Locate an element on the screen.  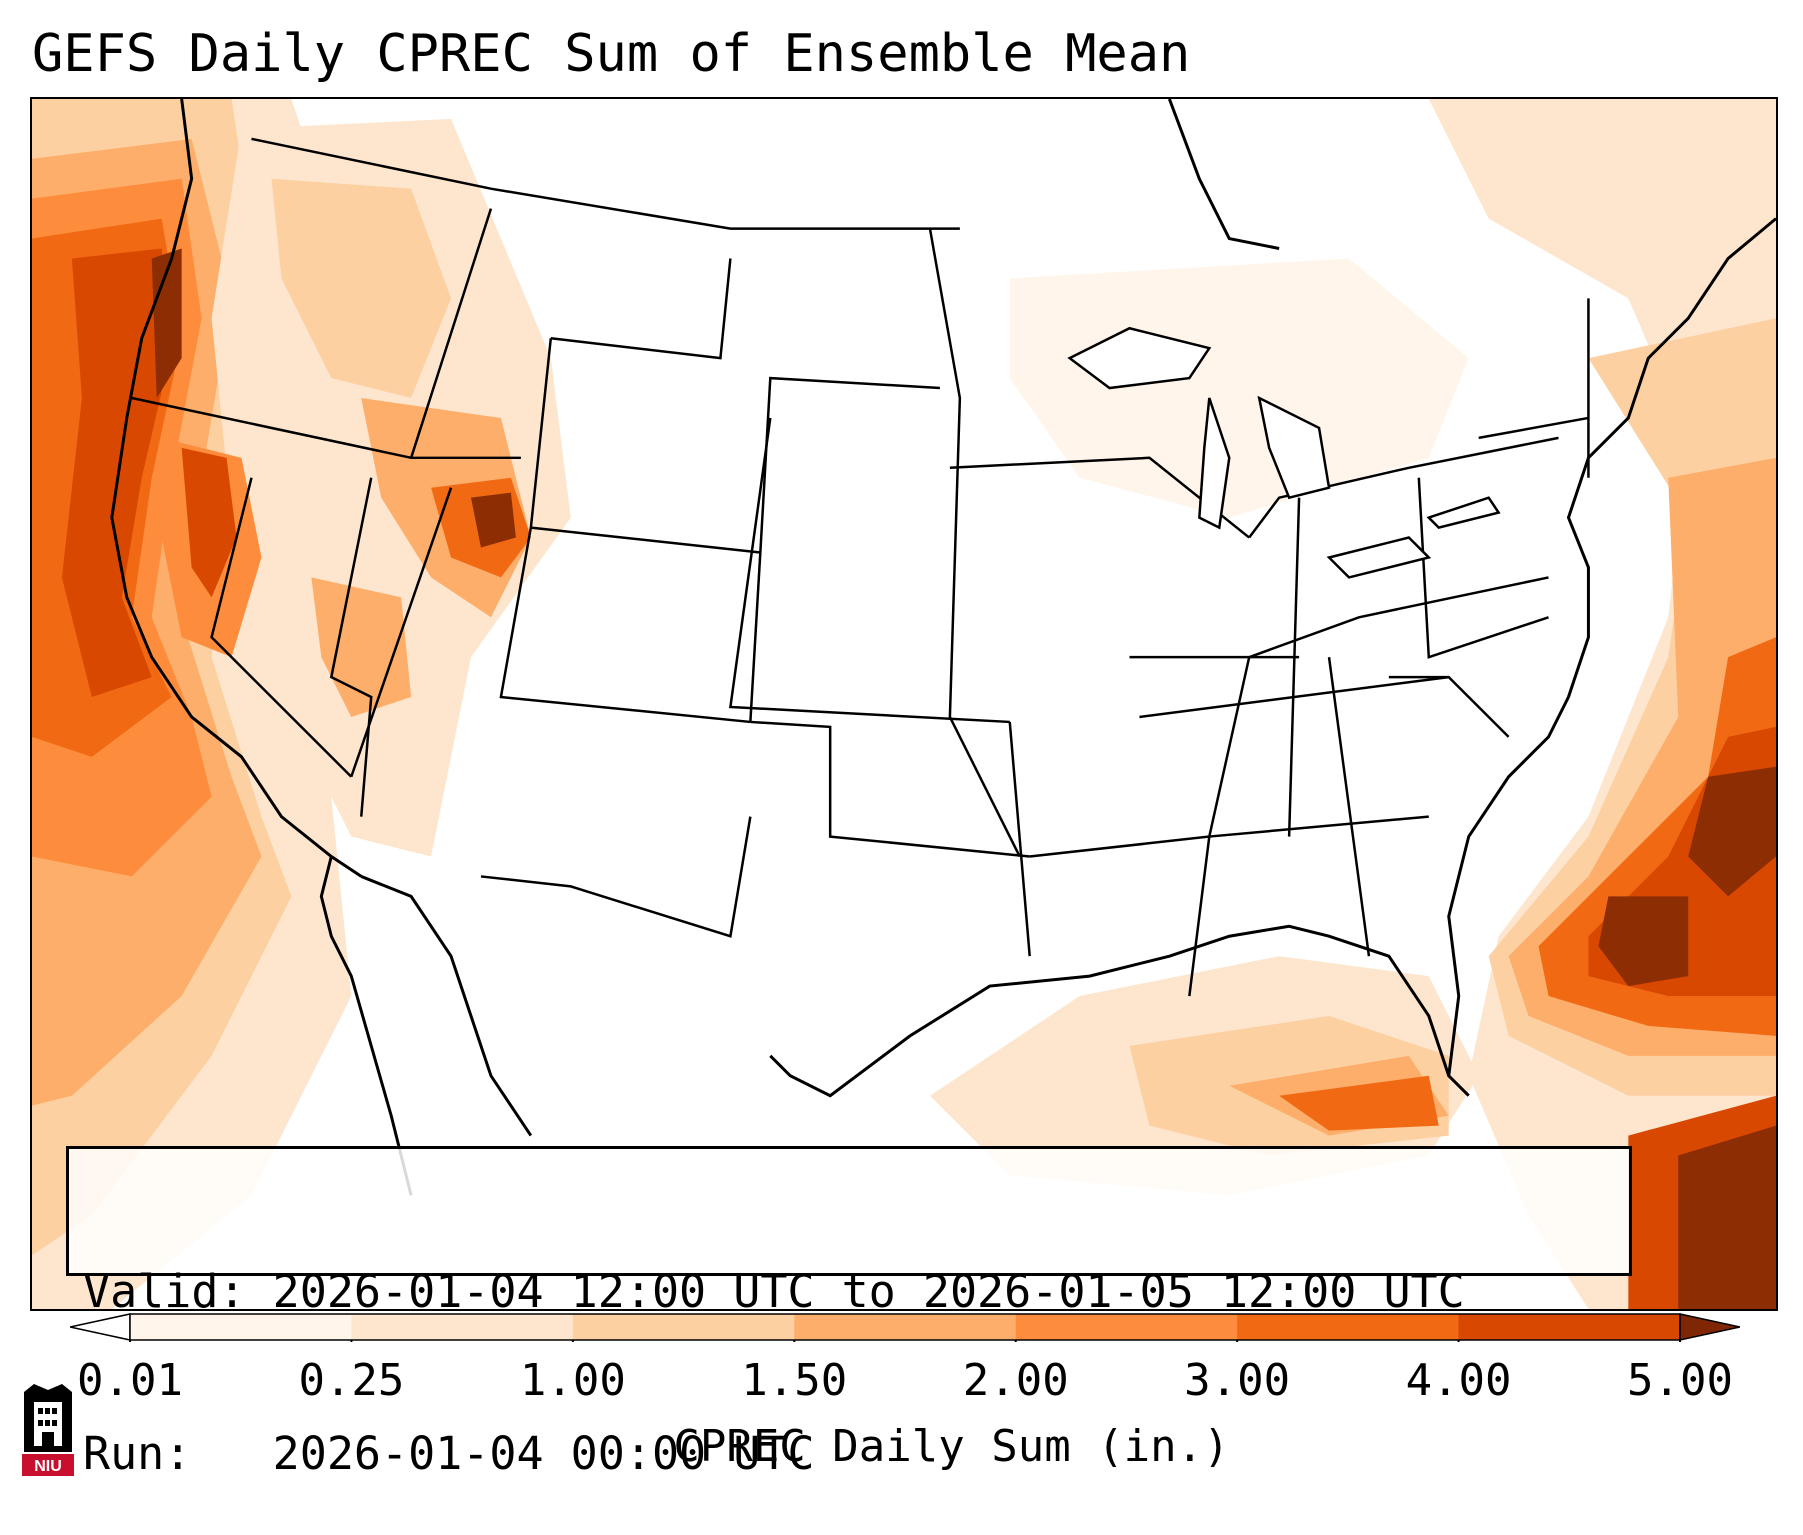
map-title: GEFS Daily CPREC Sum of Ensemble Mean is located at coordinates (611, 54).